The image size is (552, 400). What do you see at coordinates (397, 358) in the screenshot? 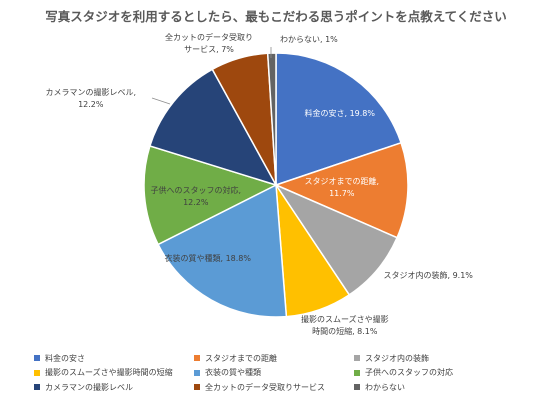
I see `legend-label: スタジオ内の装飾` at bounding box center [397, 358].